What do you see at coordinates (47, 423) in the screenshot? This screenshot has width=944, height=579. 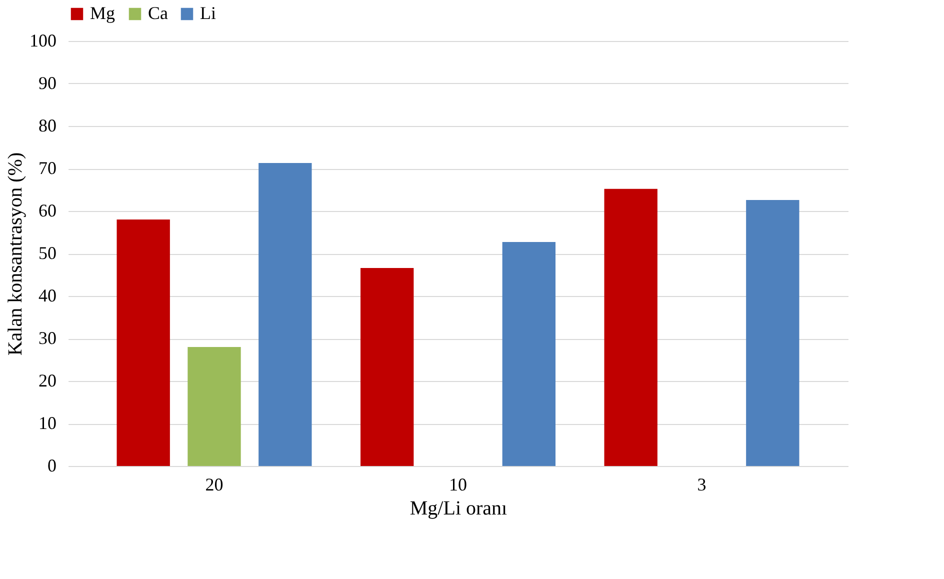 I see `y-tick-label: 10` at bounding box center [47, 423].